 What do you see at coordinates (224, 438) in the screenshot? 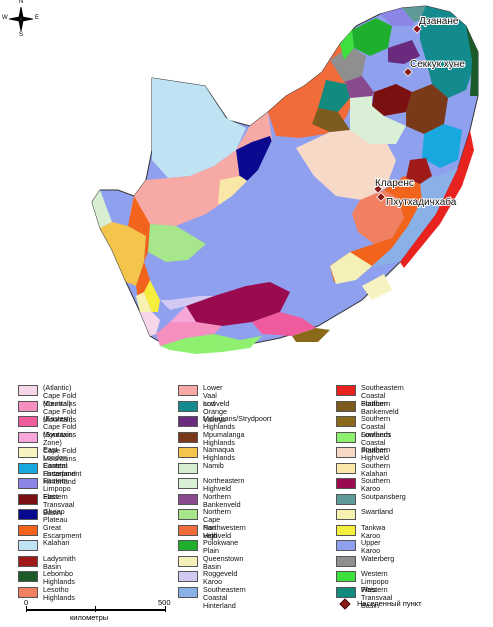
I see `legend-label: Mpumalanga Highlands` at bounding box center [224, 438].